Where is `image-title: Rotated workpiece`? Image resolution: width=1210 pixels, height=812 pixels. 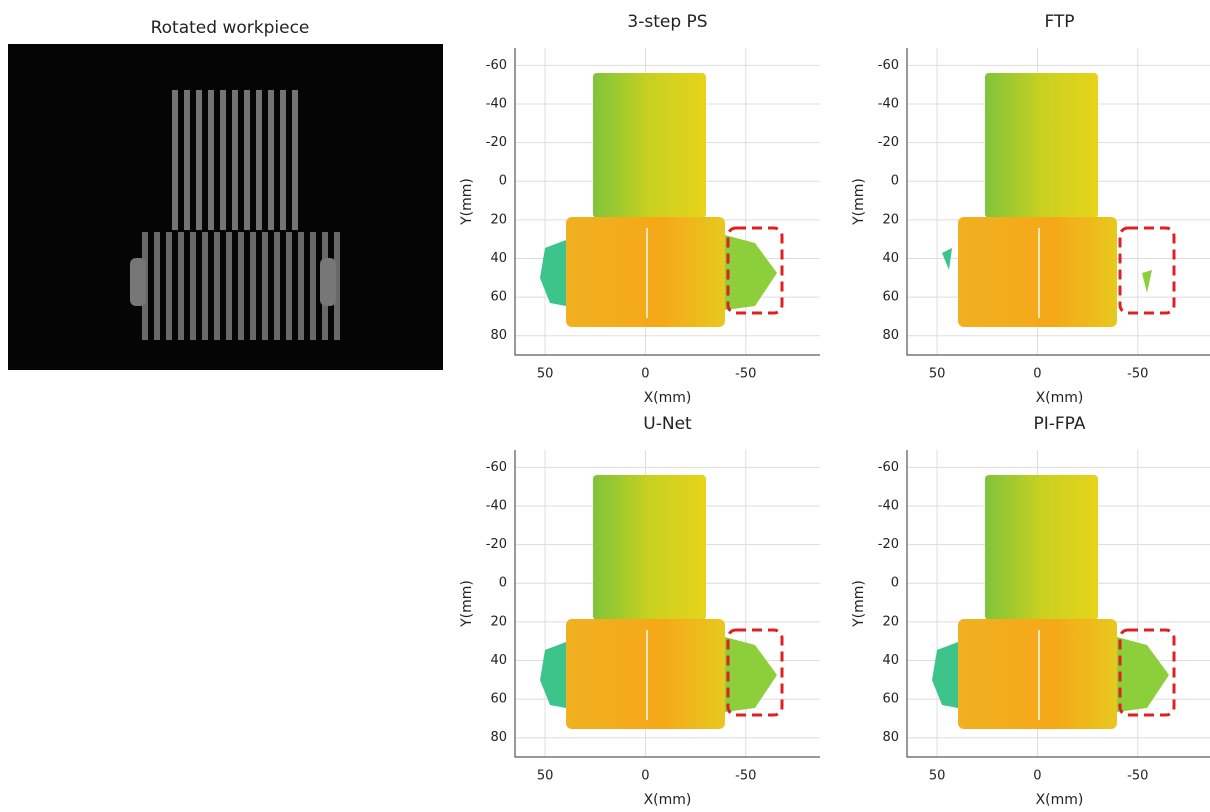 image-title: Rotated workpiece is located at coordinates (230, 28).